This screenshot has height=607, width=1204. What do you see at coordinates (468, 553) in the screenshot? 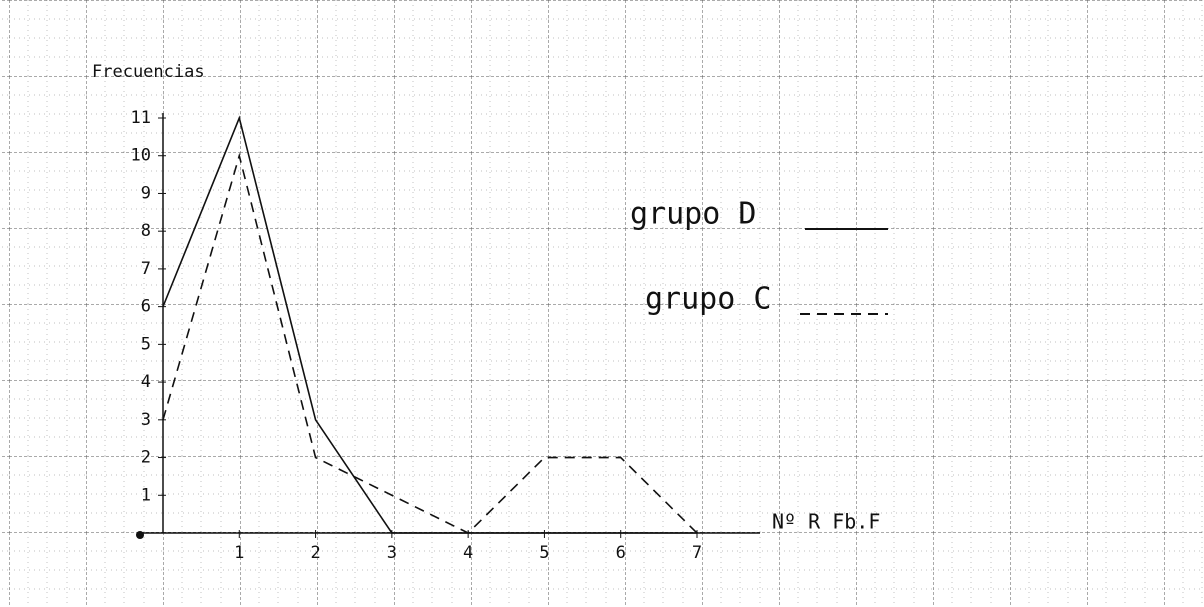
I see `x-tick-label: 4` at bounding box center [468, 553].